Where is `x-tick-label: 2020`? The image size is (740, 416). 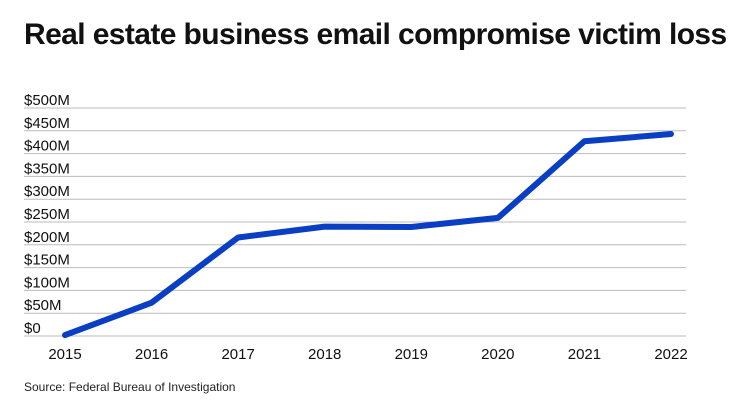
x-tick-label: 2020 is located at coordinates (497, 354).